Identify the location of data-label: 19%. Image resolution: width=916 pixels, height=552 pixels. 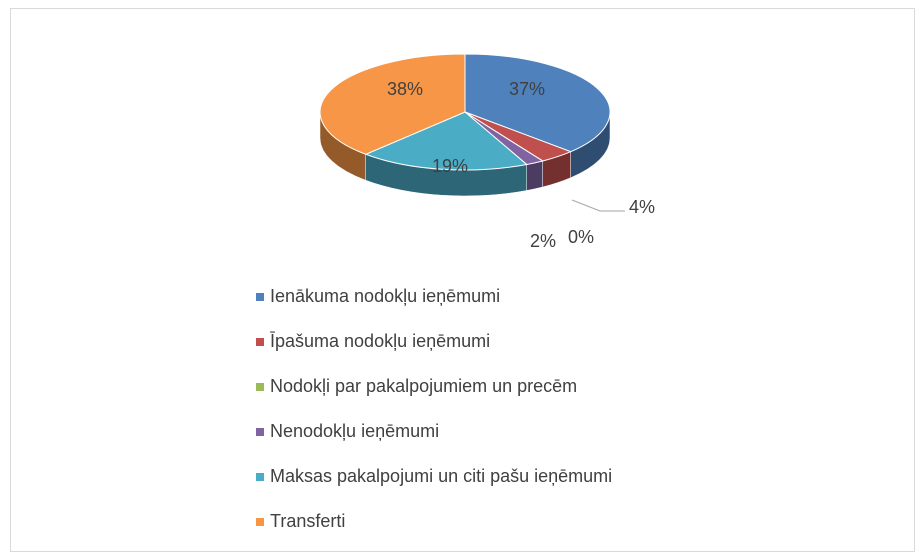
(450, 166).